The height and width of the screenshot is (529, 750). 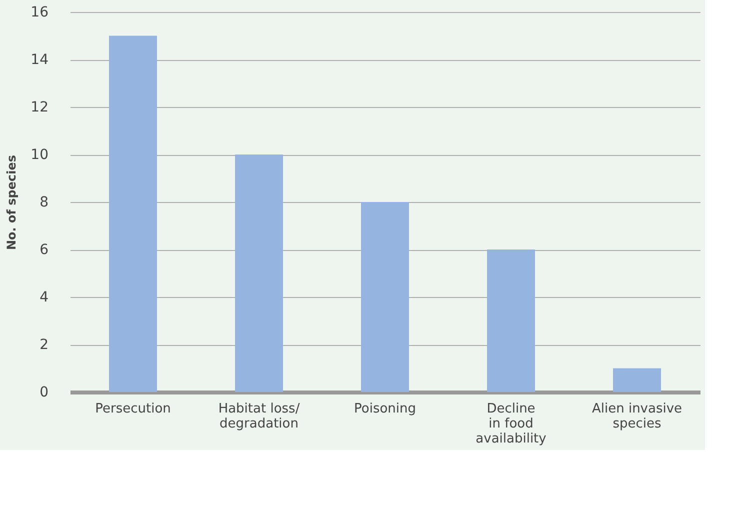 I want to click on y-axis-title: No. of species, so click(x=11, y=202).